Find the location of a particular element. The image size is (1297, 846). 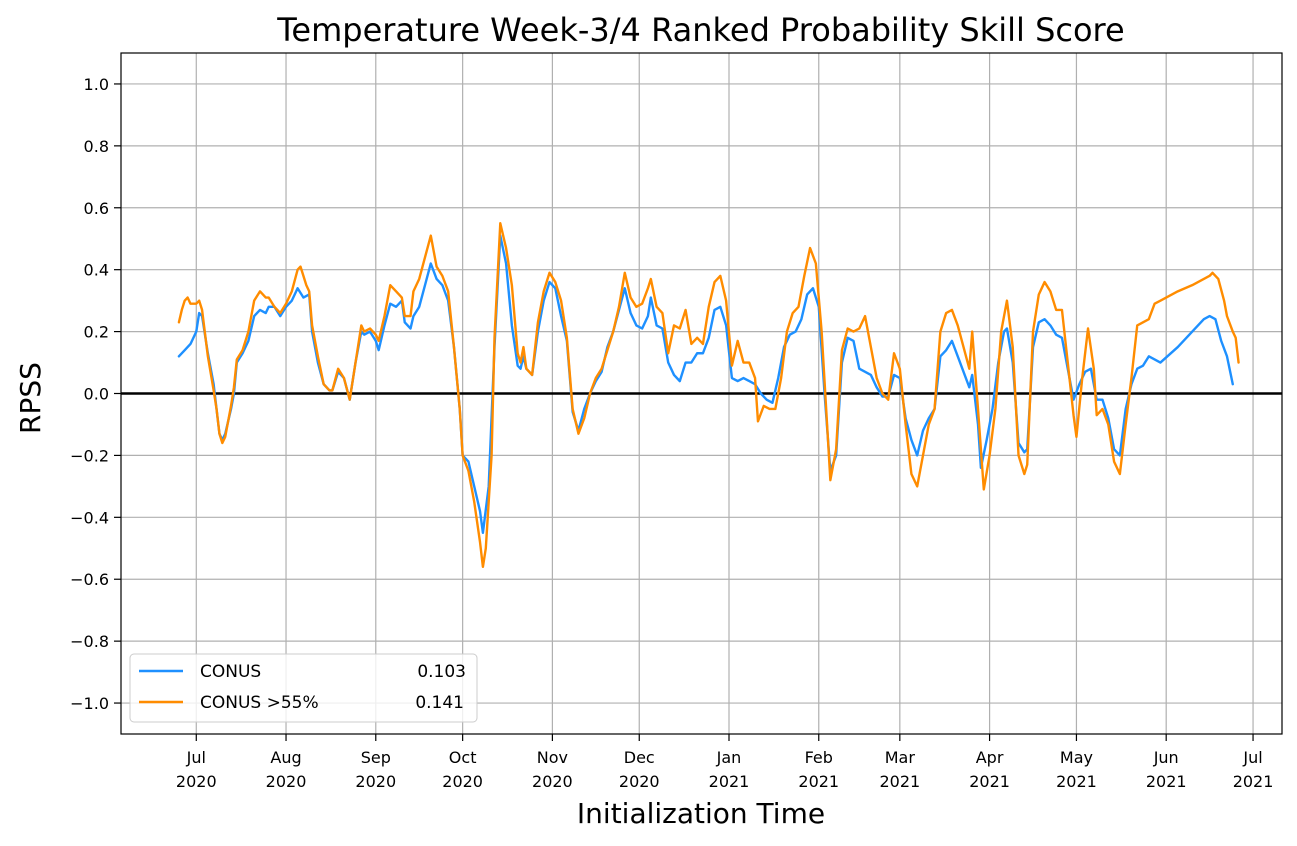

x-tick-label-month: Apr is located at coordinates (990, 757).